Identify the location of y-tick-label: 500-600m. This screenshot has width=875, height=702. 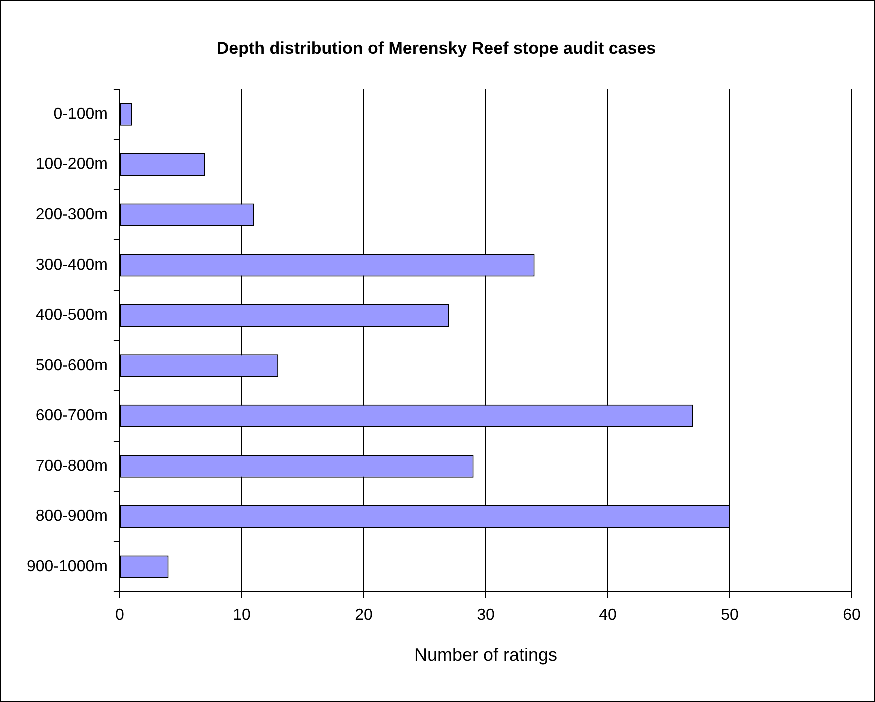
(72, 365).